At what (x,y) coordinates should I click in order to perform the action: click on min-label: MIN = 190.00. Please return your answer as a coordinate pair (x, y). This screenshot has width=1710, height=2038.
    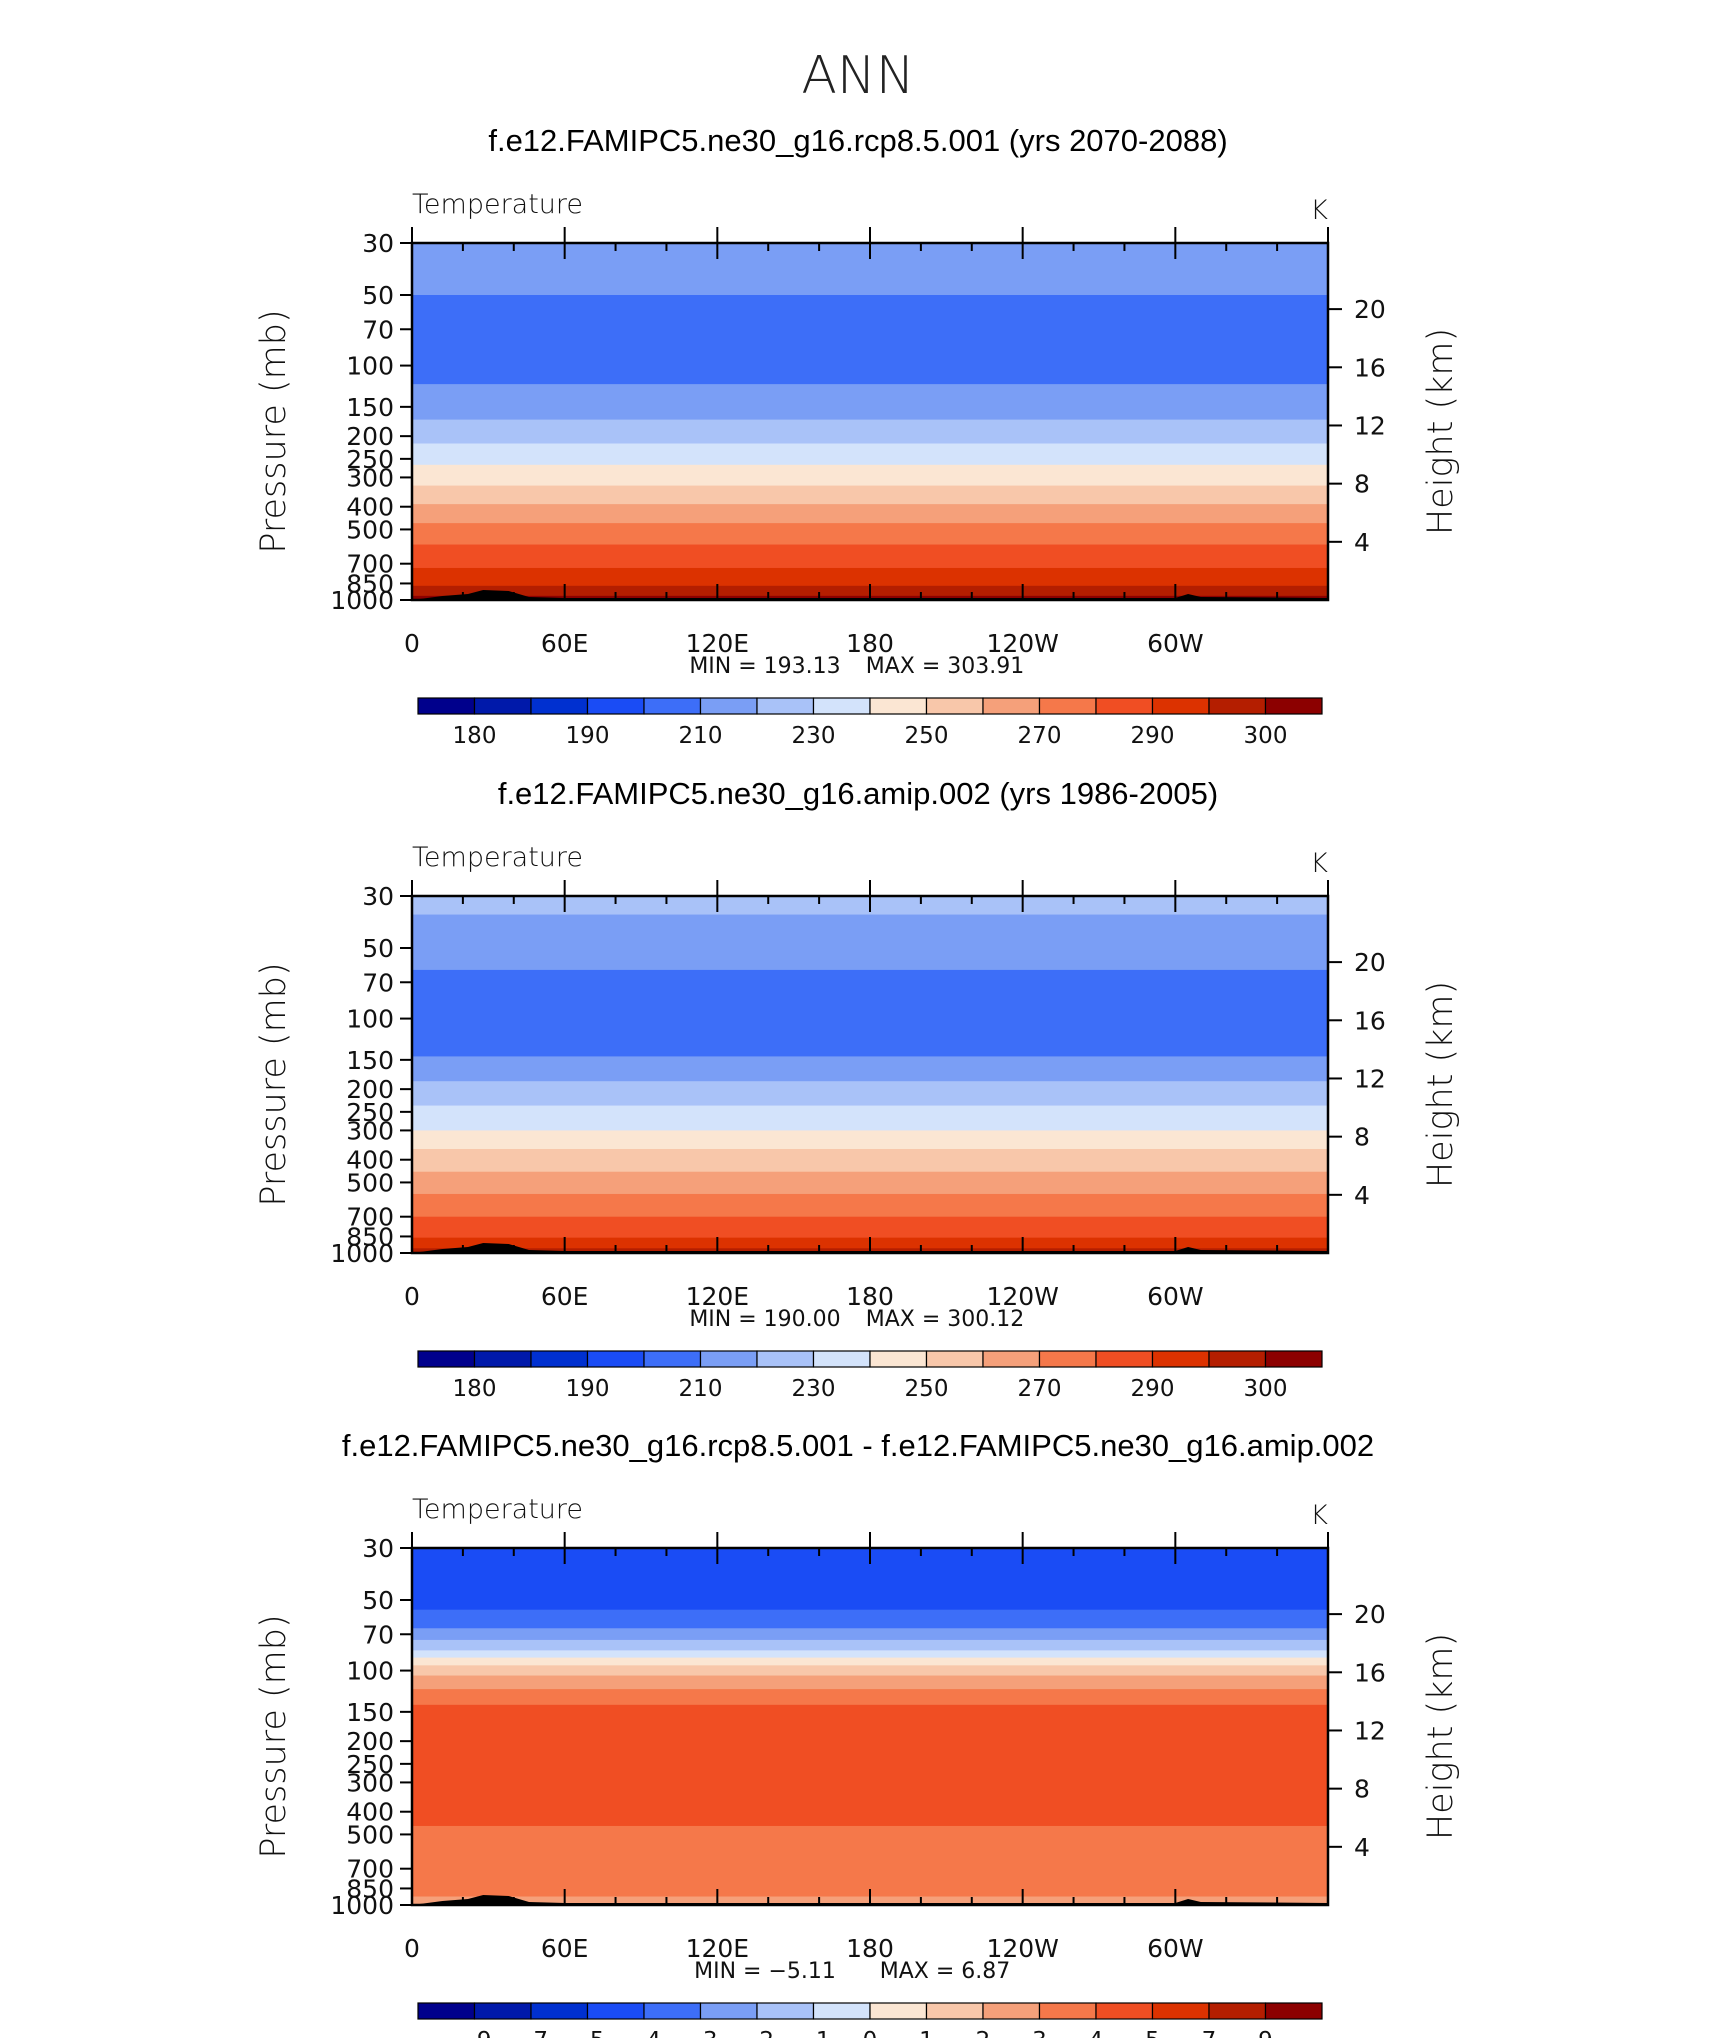
    Looking at the image, I should click on (764, 1319).